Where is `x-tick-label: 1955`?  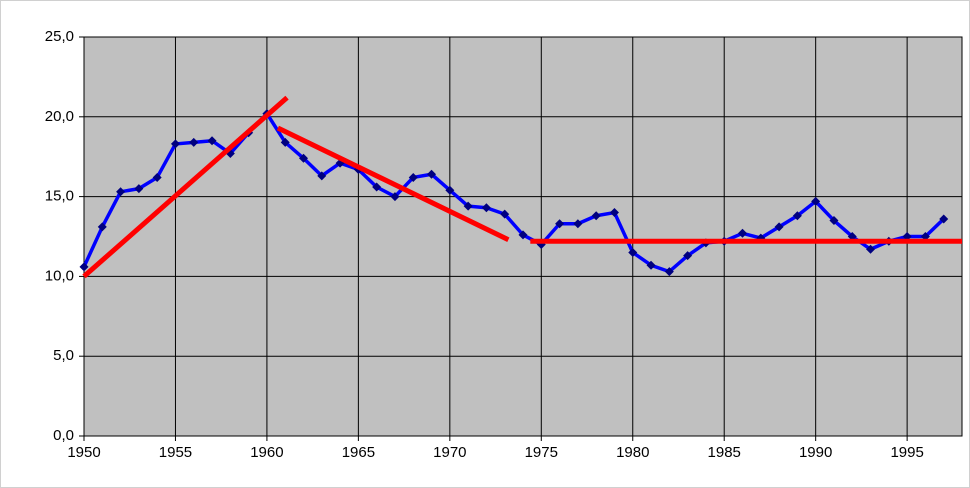
x-tick-label: 1955 is located at coordinates (175, 452).